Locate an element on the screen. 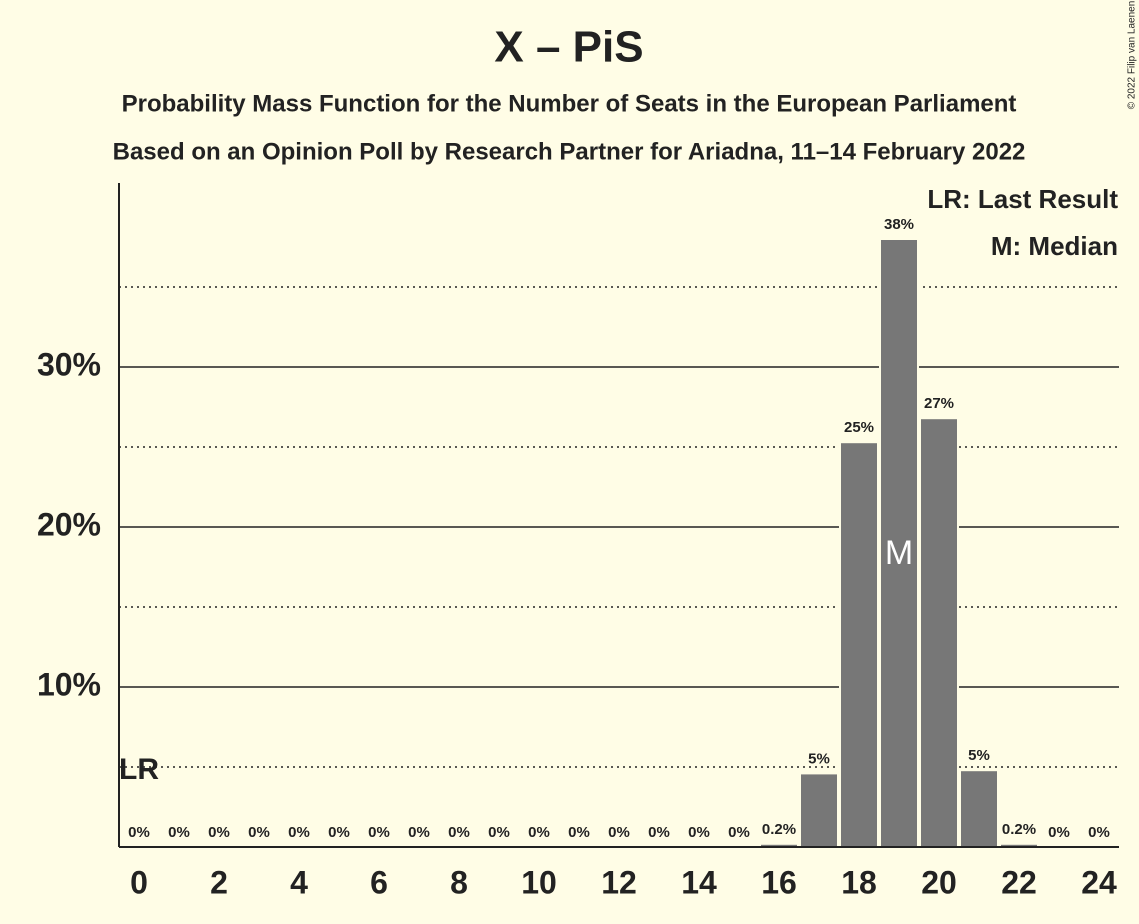 Image resolution: width=1139 pixels, height=924 pixels. x-tick-label: 10 is located at coordinates (539, 882).